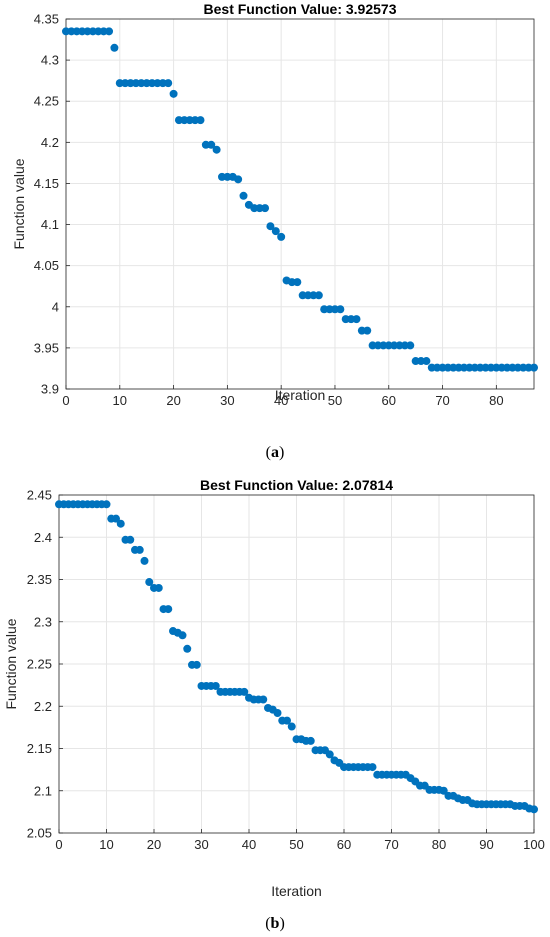 This screenshot has width=550, height=937. Describe the element at coordinates (46, 101) in the screenshot. I see `y-tick-label: 4.25` at that location.